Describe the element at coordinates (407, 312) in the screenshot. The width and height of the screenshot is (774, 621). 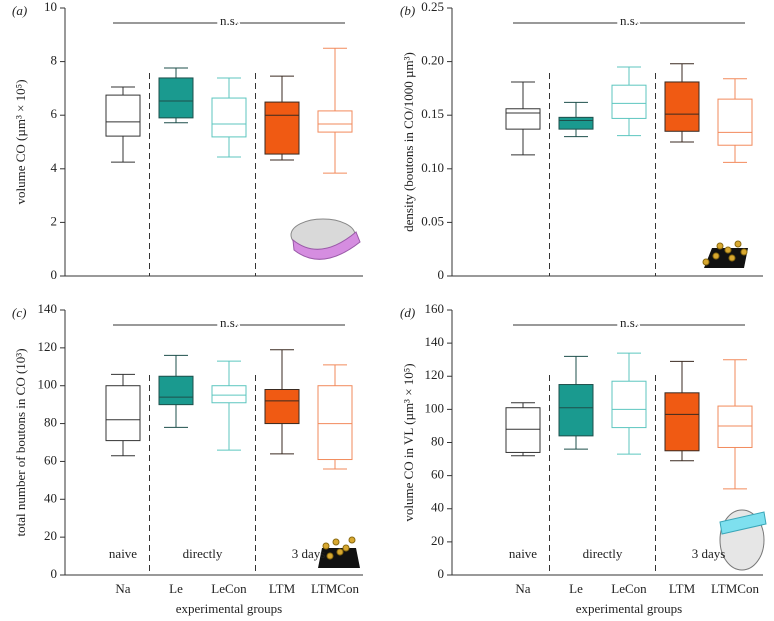
I see `panel-label: (d)` at that location.